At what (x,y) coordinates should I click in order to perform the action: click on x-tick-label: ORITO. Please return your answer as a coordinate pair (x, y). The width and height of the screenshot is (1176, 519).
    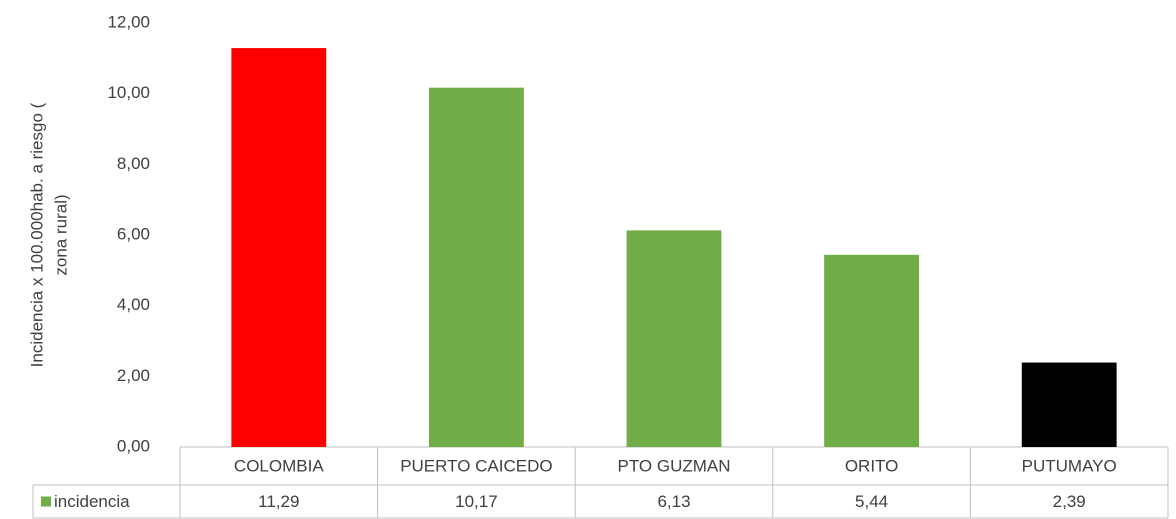
    Looking at the image, I should click on (872, 465).